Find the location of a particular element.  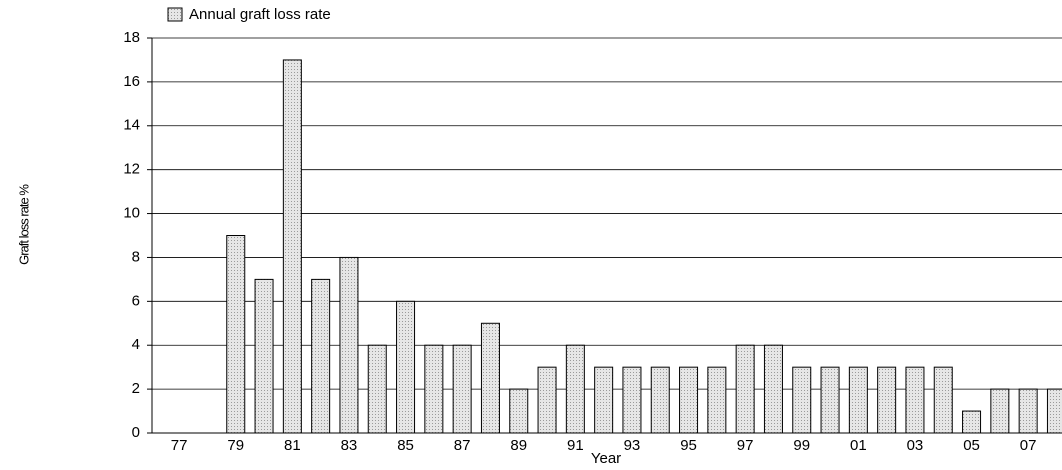

y-tick-label: 0 is located at coordinates (136, 432).